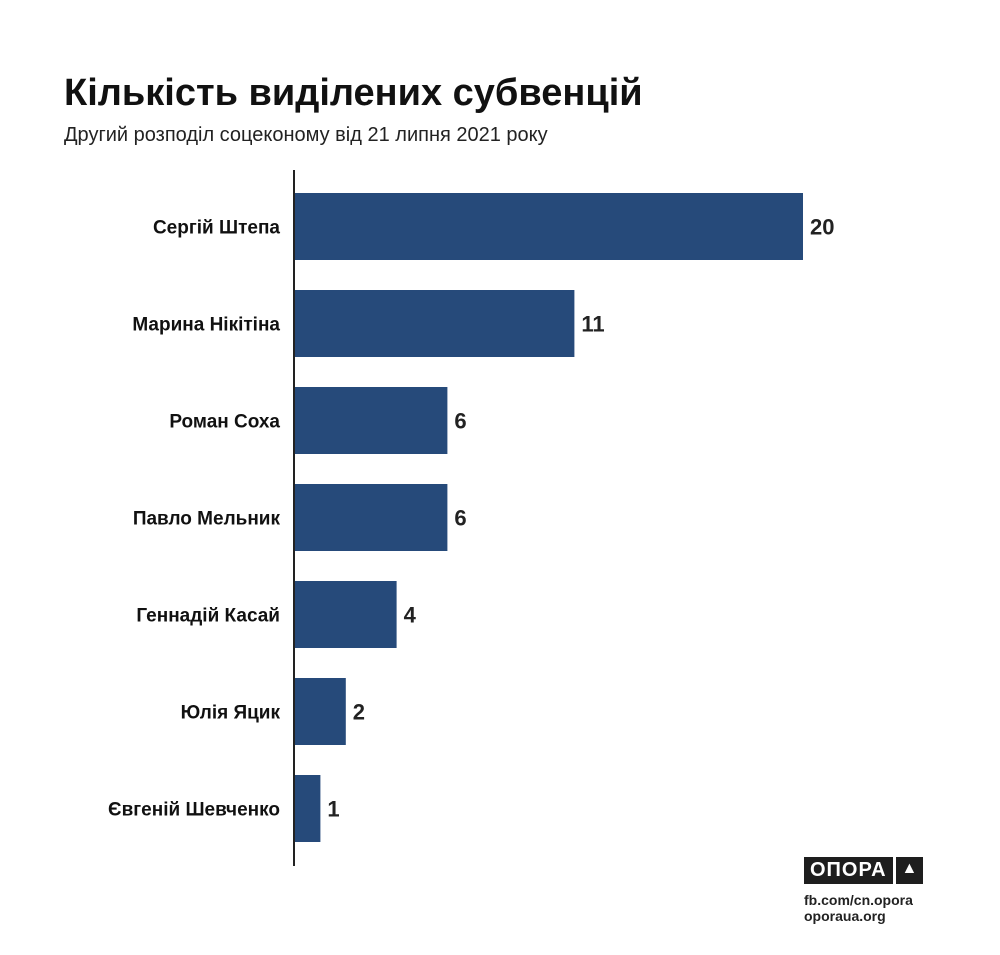 Image resolution: width=1000 pixels, height=955 pixels. I want to click on data-label: 1, so click(333, 809).